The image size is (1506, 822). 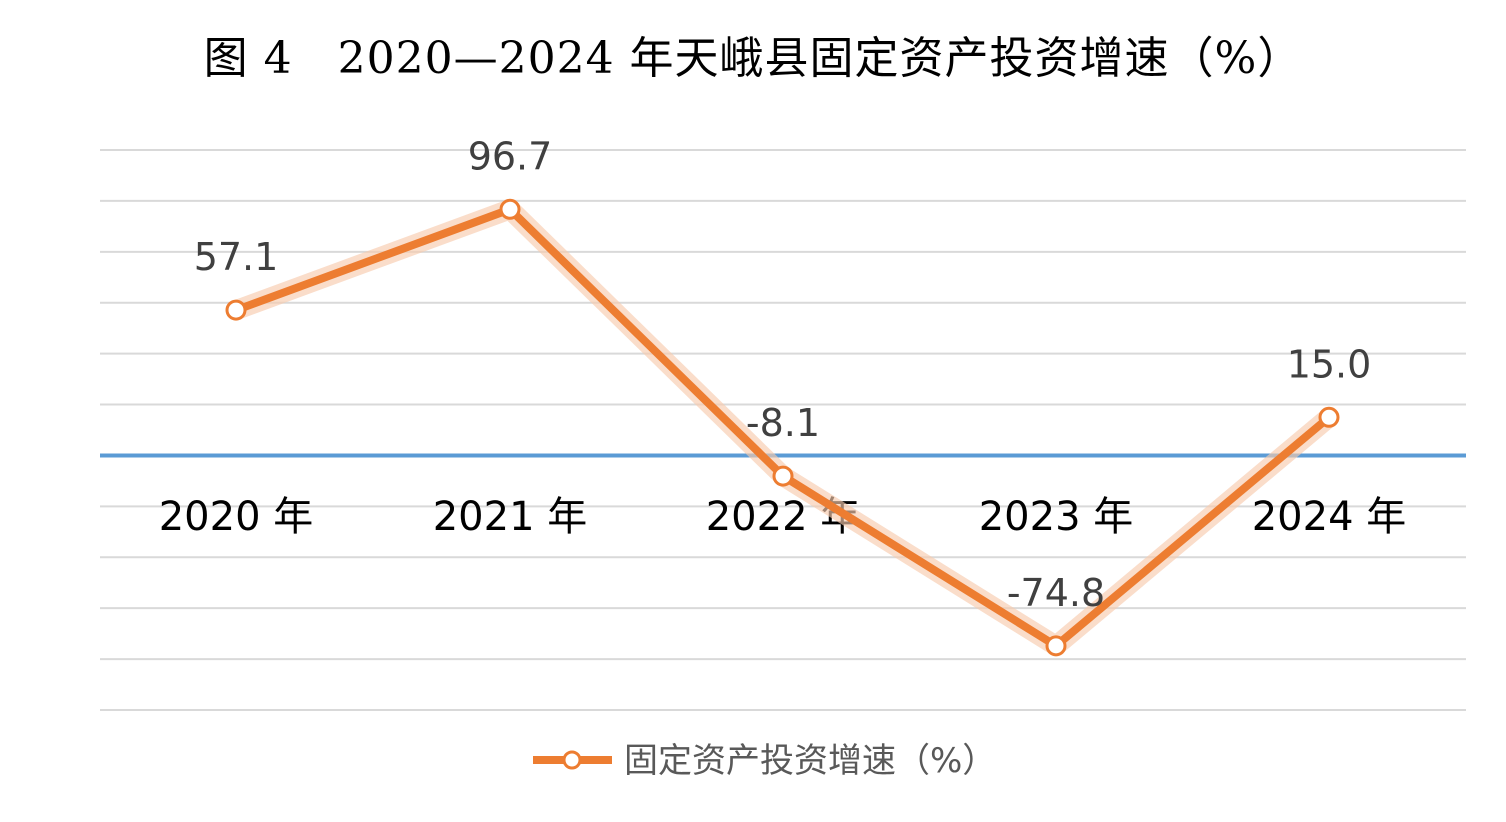 What do you see at coordinates (236, 257) in the screenshot?
I see `data-label: 57.1` at bounding box center [236, 257].